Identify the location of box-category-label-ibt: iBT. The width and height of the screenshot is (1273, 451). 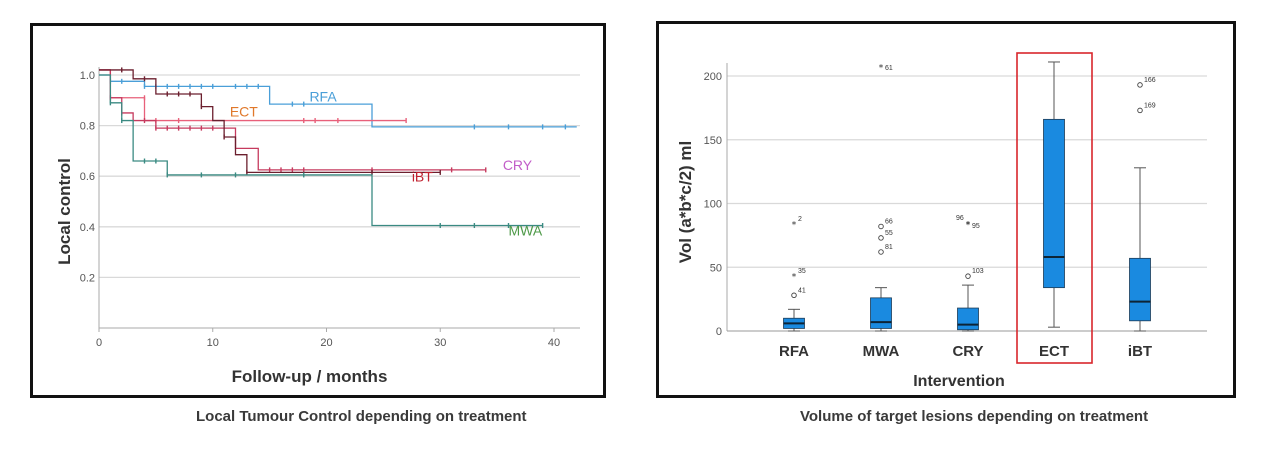
(1140, 351).